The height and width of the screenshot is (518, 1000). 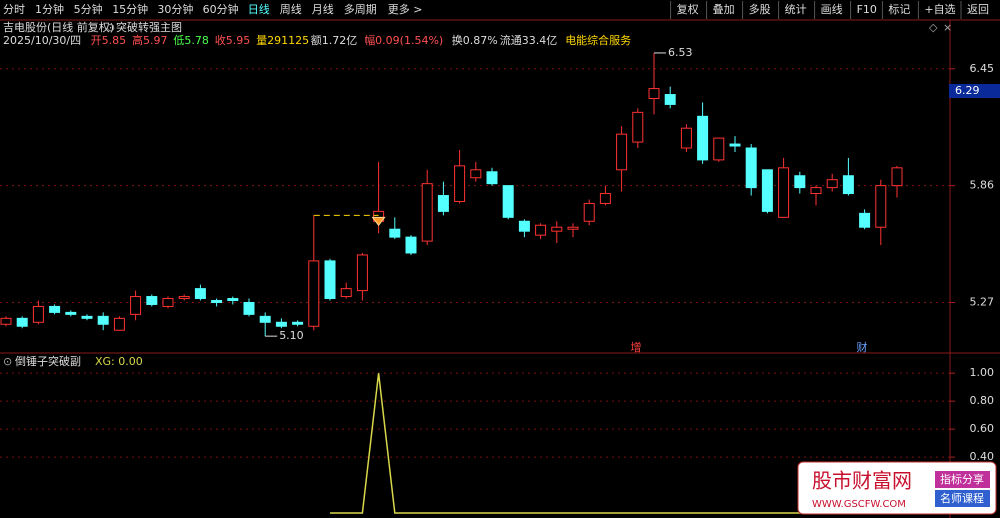 What do you see at coordinates (862, 347) in the screenshot?
I see `marker: 财` at bounding box center [862, 347].